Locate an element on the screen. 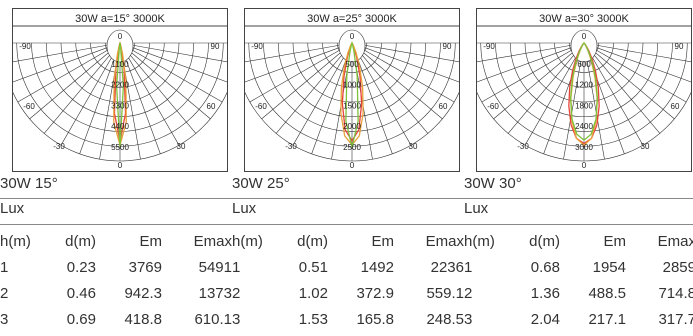  angle-tick-label: 60 is located at coordinates (211, 106).